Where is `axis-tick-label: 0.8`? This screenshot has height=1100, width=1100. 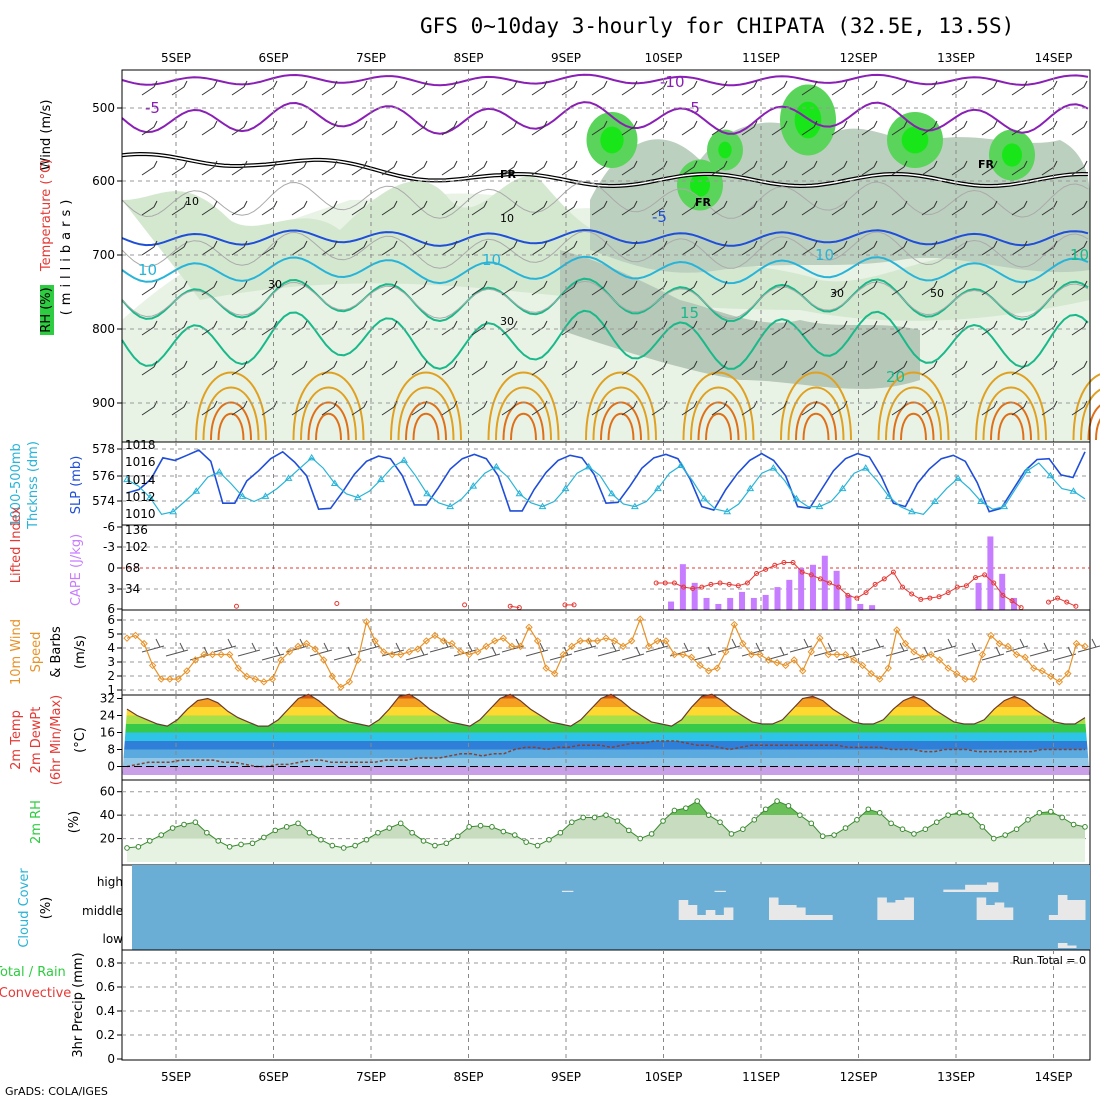
axis-tick-label: 0.8 is located at coordinates (105, 963).